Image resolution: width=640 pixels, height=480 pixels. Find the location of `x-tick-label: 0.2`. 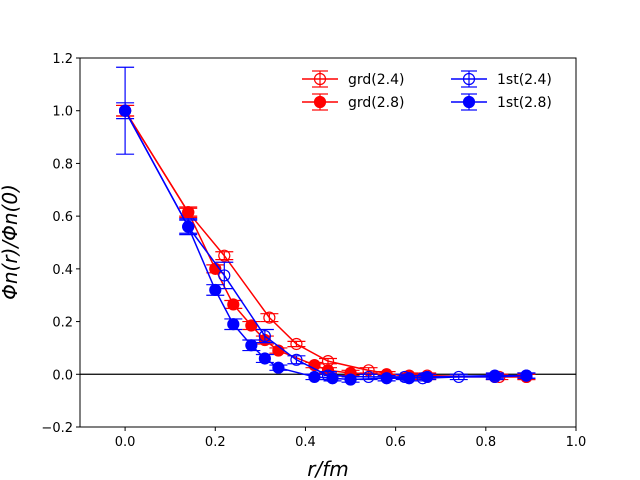

x-tick-label: 0.2 is located at coordinates (215, 442).